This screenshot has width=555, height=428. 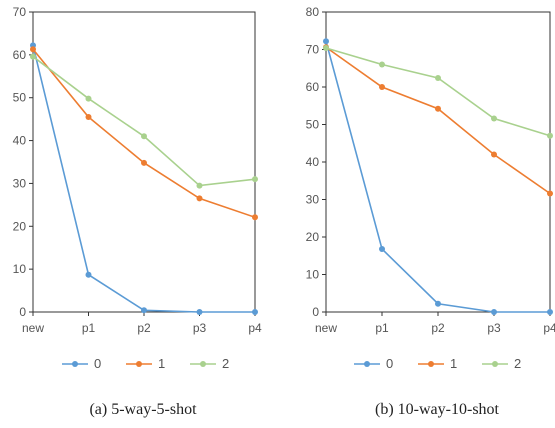 What do you see at coordinates (437, 409) in the screenshot?
I see `subfigure-caption: (b) 10-way-10-shot` at bounding box center [437, 409].